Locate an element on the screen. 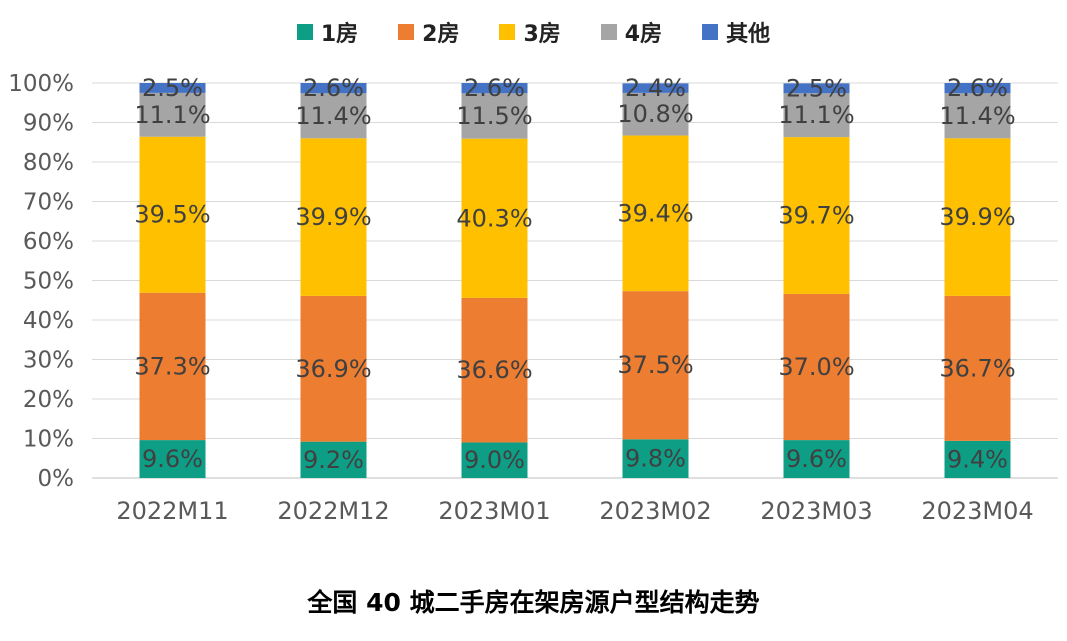 This screenshot has width=1067, height=641. x-tick-label: 2022M12 is located at coordinates (333, 511).